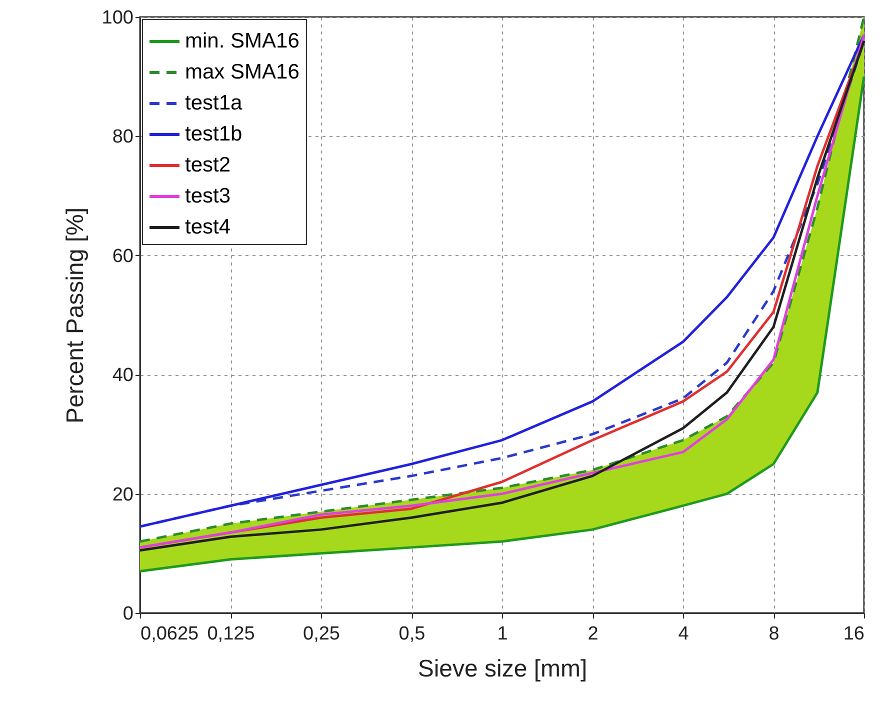  What do you see at coordinates (242, 41) in the screenshot?
I see `legend-label: min. SMA16` at bounding box center [242, 41].